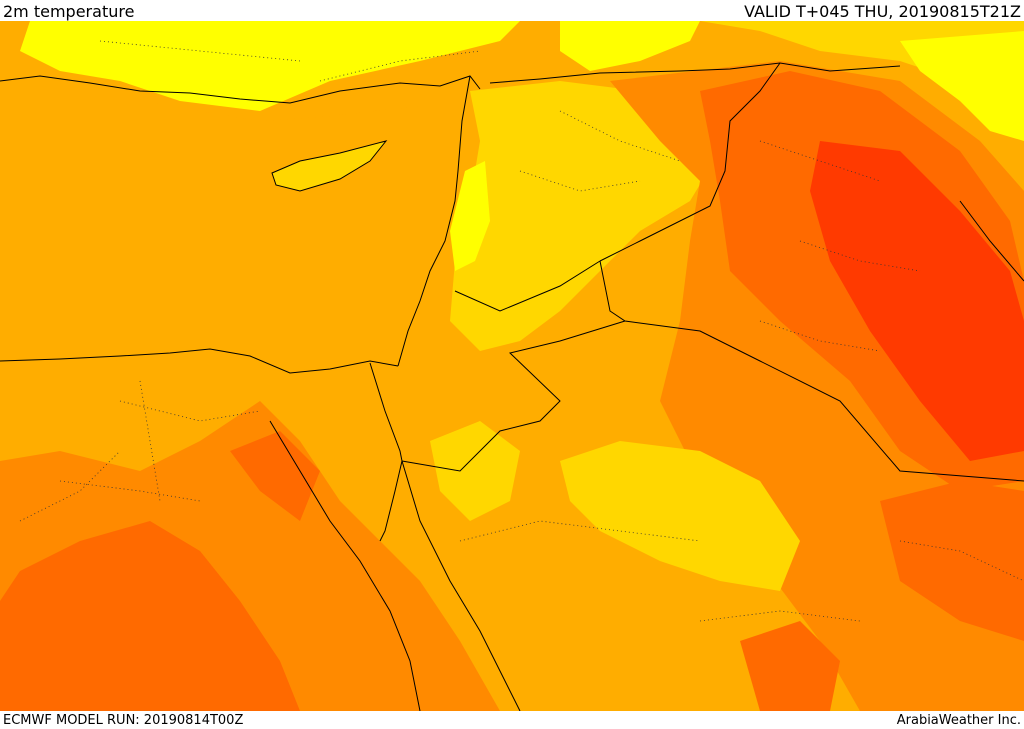 Image resolution: width=1024 pixels, height=729 pixels. What do you see at coordinates (527, 286) in the screenshot?
I see `border-syria-jordan` at bounding box center [527, 286].